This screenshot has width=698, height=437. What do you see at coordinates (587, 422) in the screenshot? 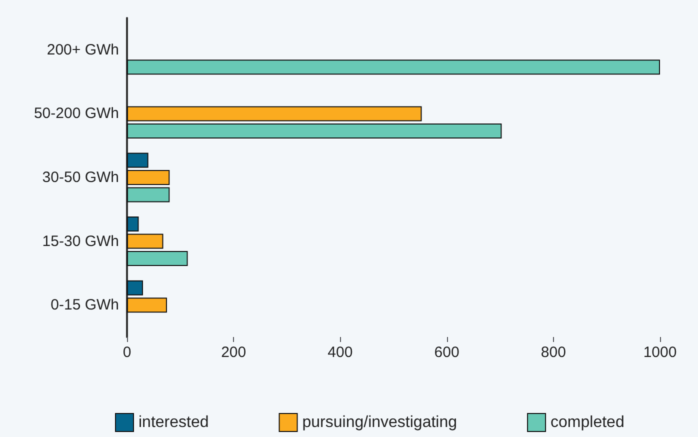
I see `legend-label: completed` at bounding box center [587, 422].